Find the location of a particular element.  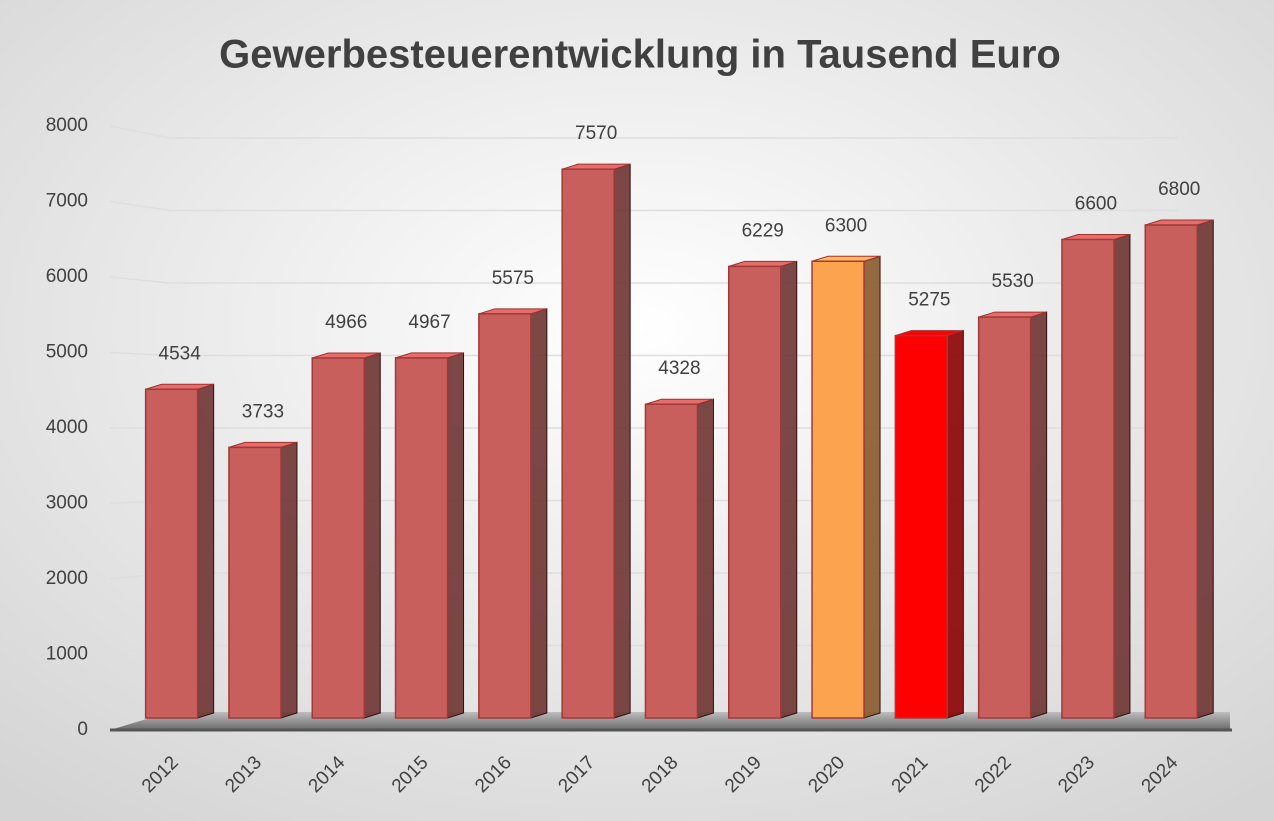

data-label: 5575 is located at coordinates (513, 278).